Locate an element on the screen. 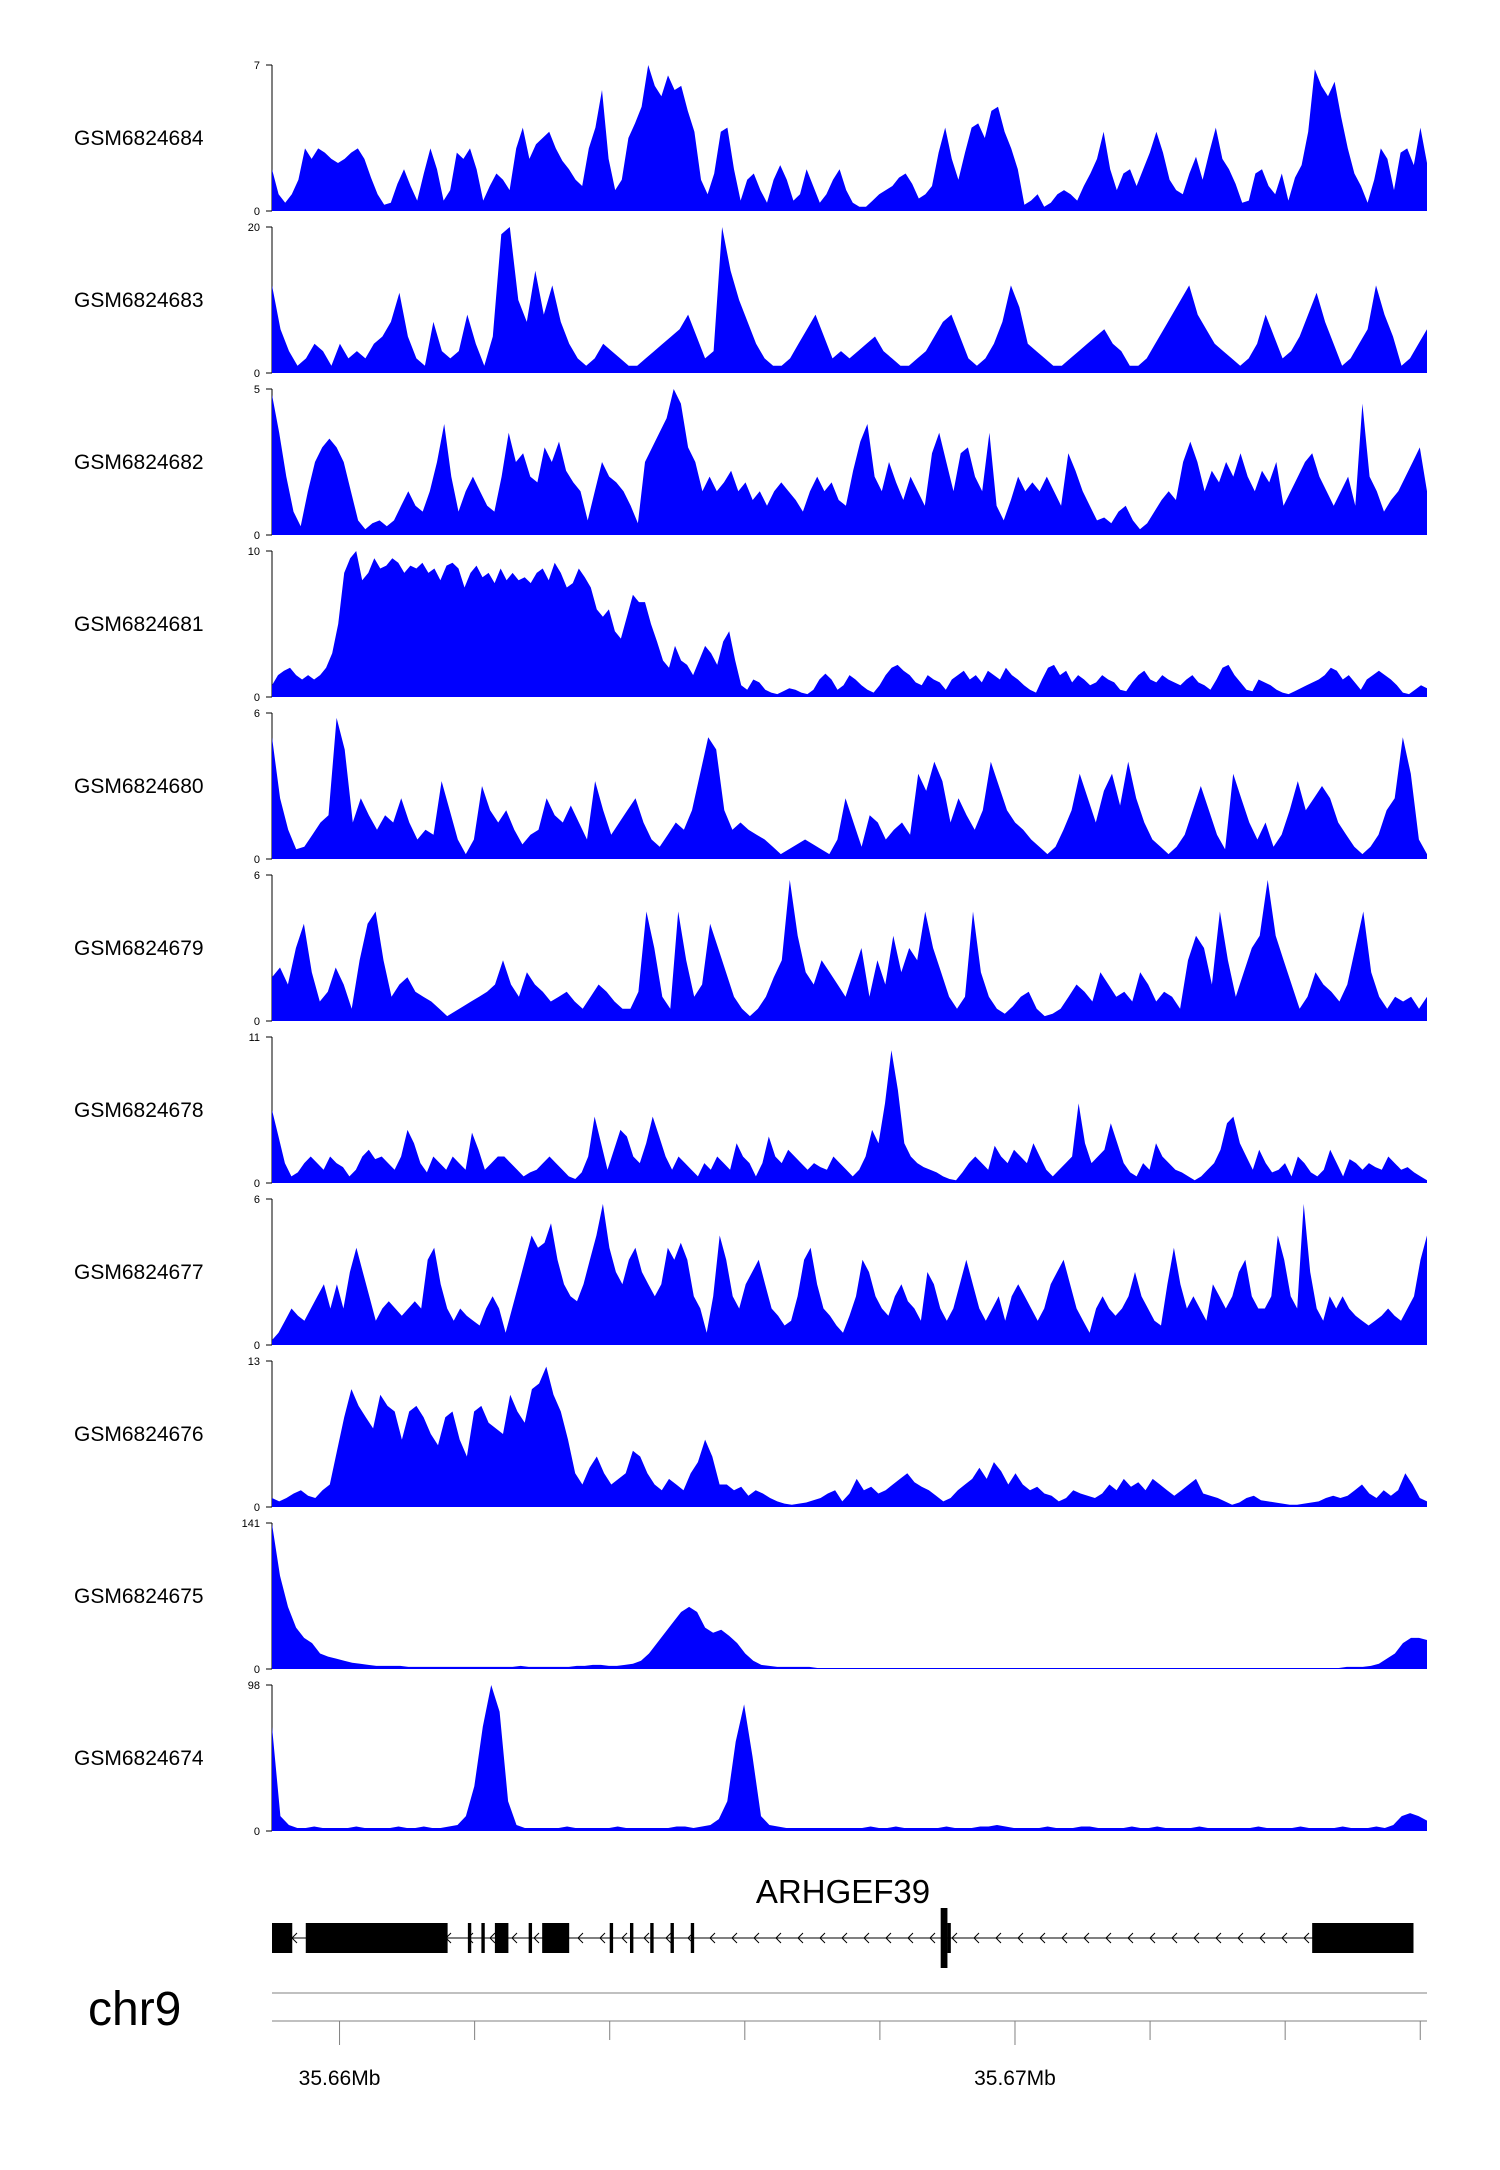 Image resolution: width=1500 pixels, height=2170 pixels. track-GSM6824681: GSM6824681 10 0 is located at coordinates (750, 625).